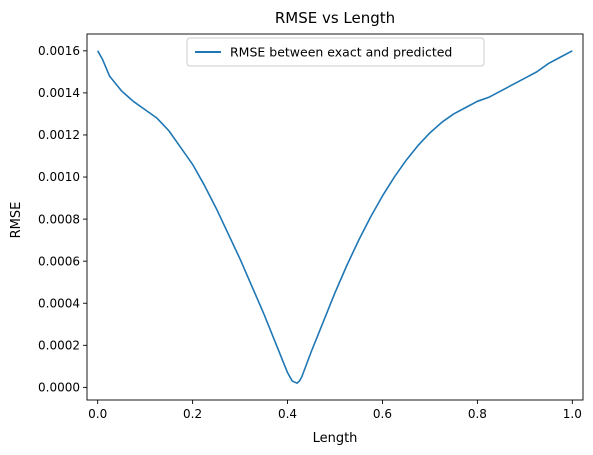  What do you see at coordinates (97, 414) in the screenshot?
I see `x-tick-label: 0.0` at bounding box center [97, 414].